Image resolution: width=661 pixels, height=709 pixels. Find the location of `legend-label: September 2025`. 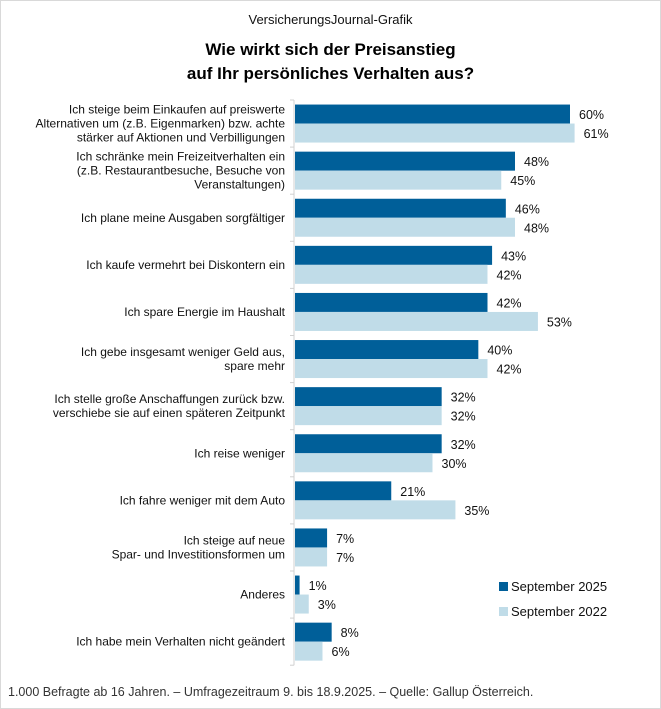

legend-label: September 2025 is located at coordinates (559, 586).